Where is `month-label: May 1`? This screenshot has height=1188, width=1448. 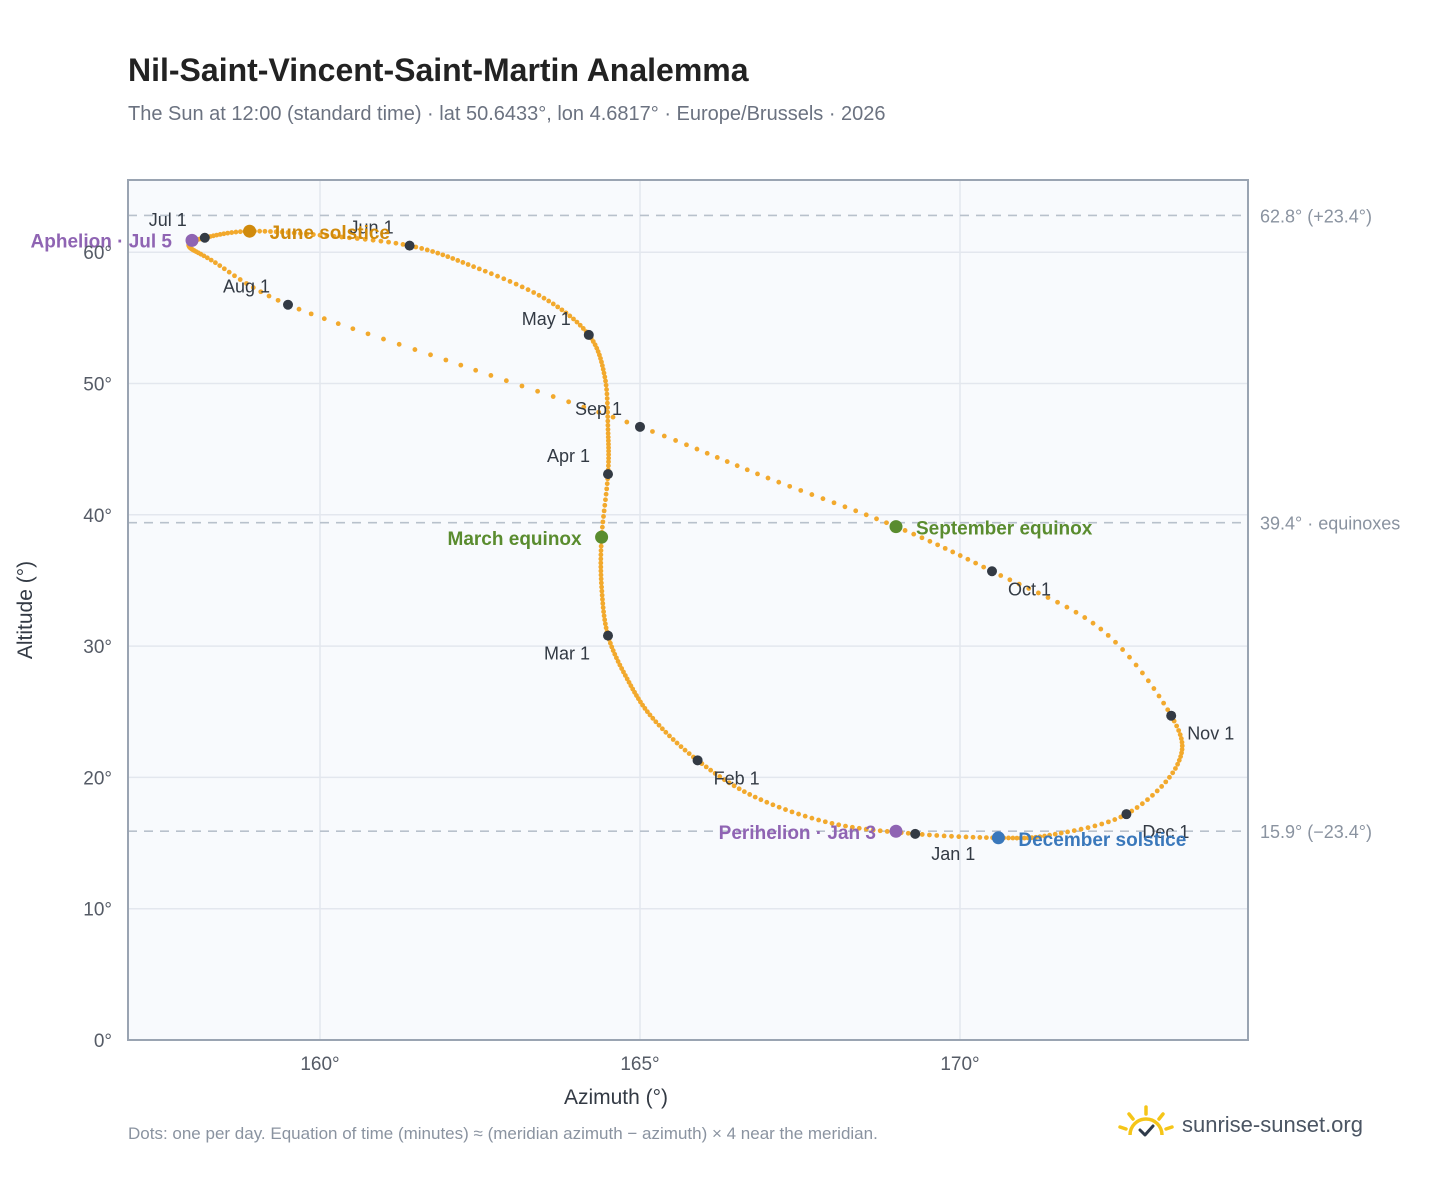
month-label: May 1 is located at coordinates (546, 319).